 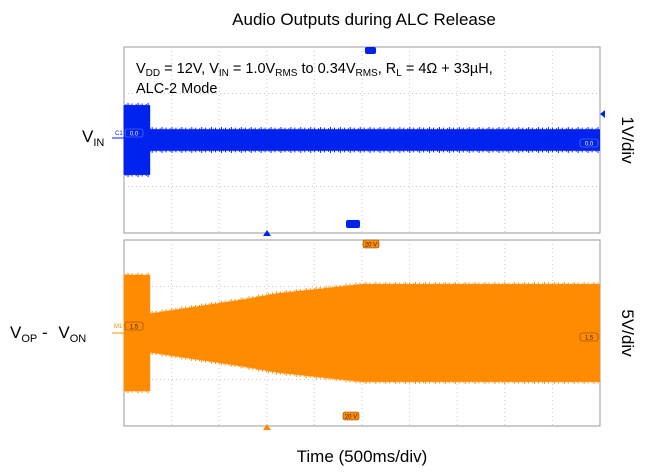 What do you see at coordinates (353, 224) in the screenshot?
I see `panel-vin-bottom-marker` at bounding box center [353, 224].